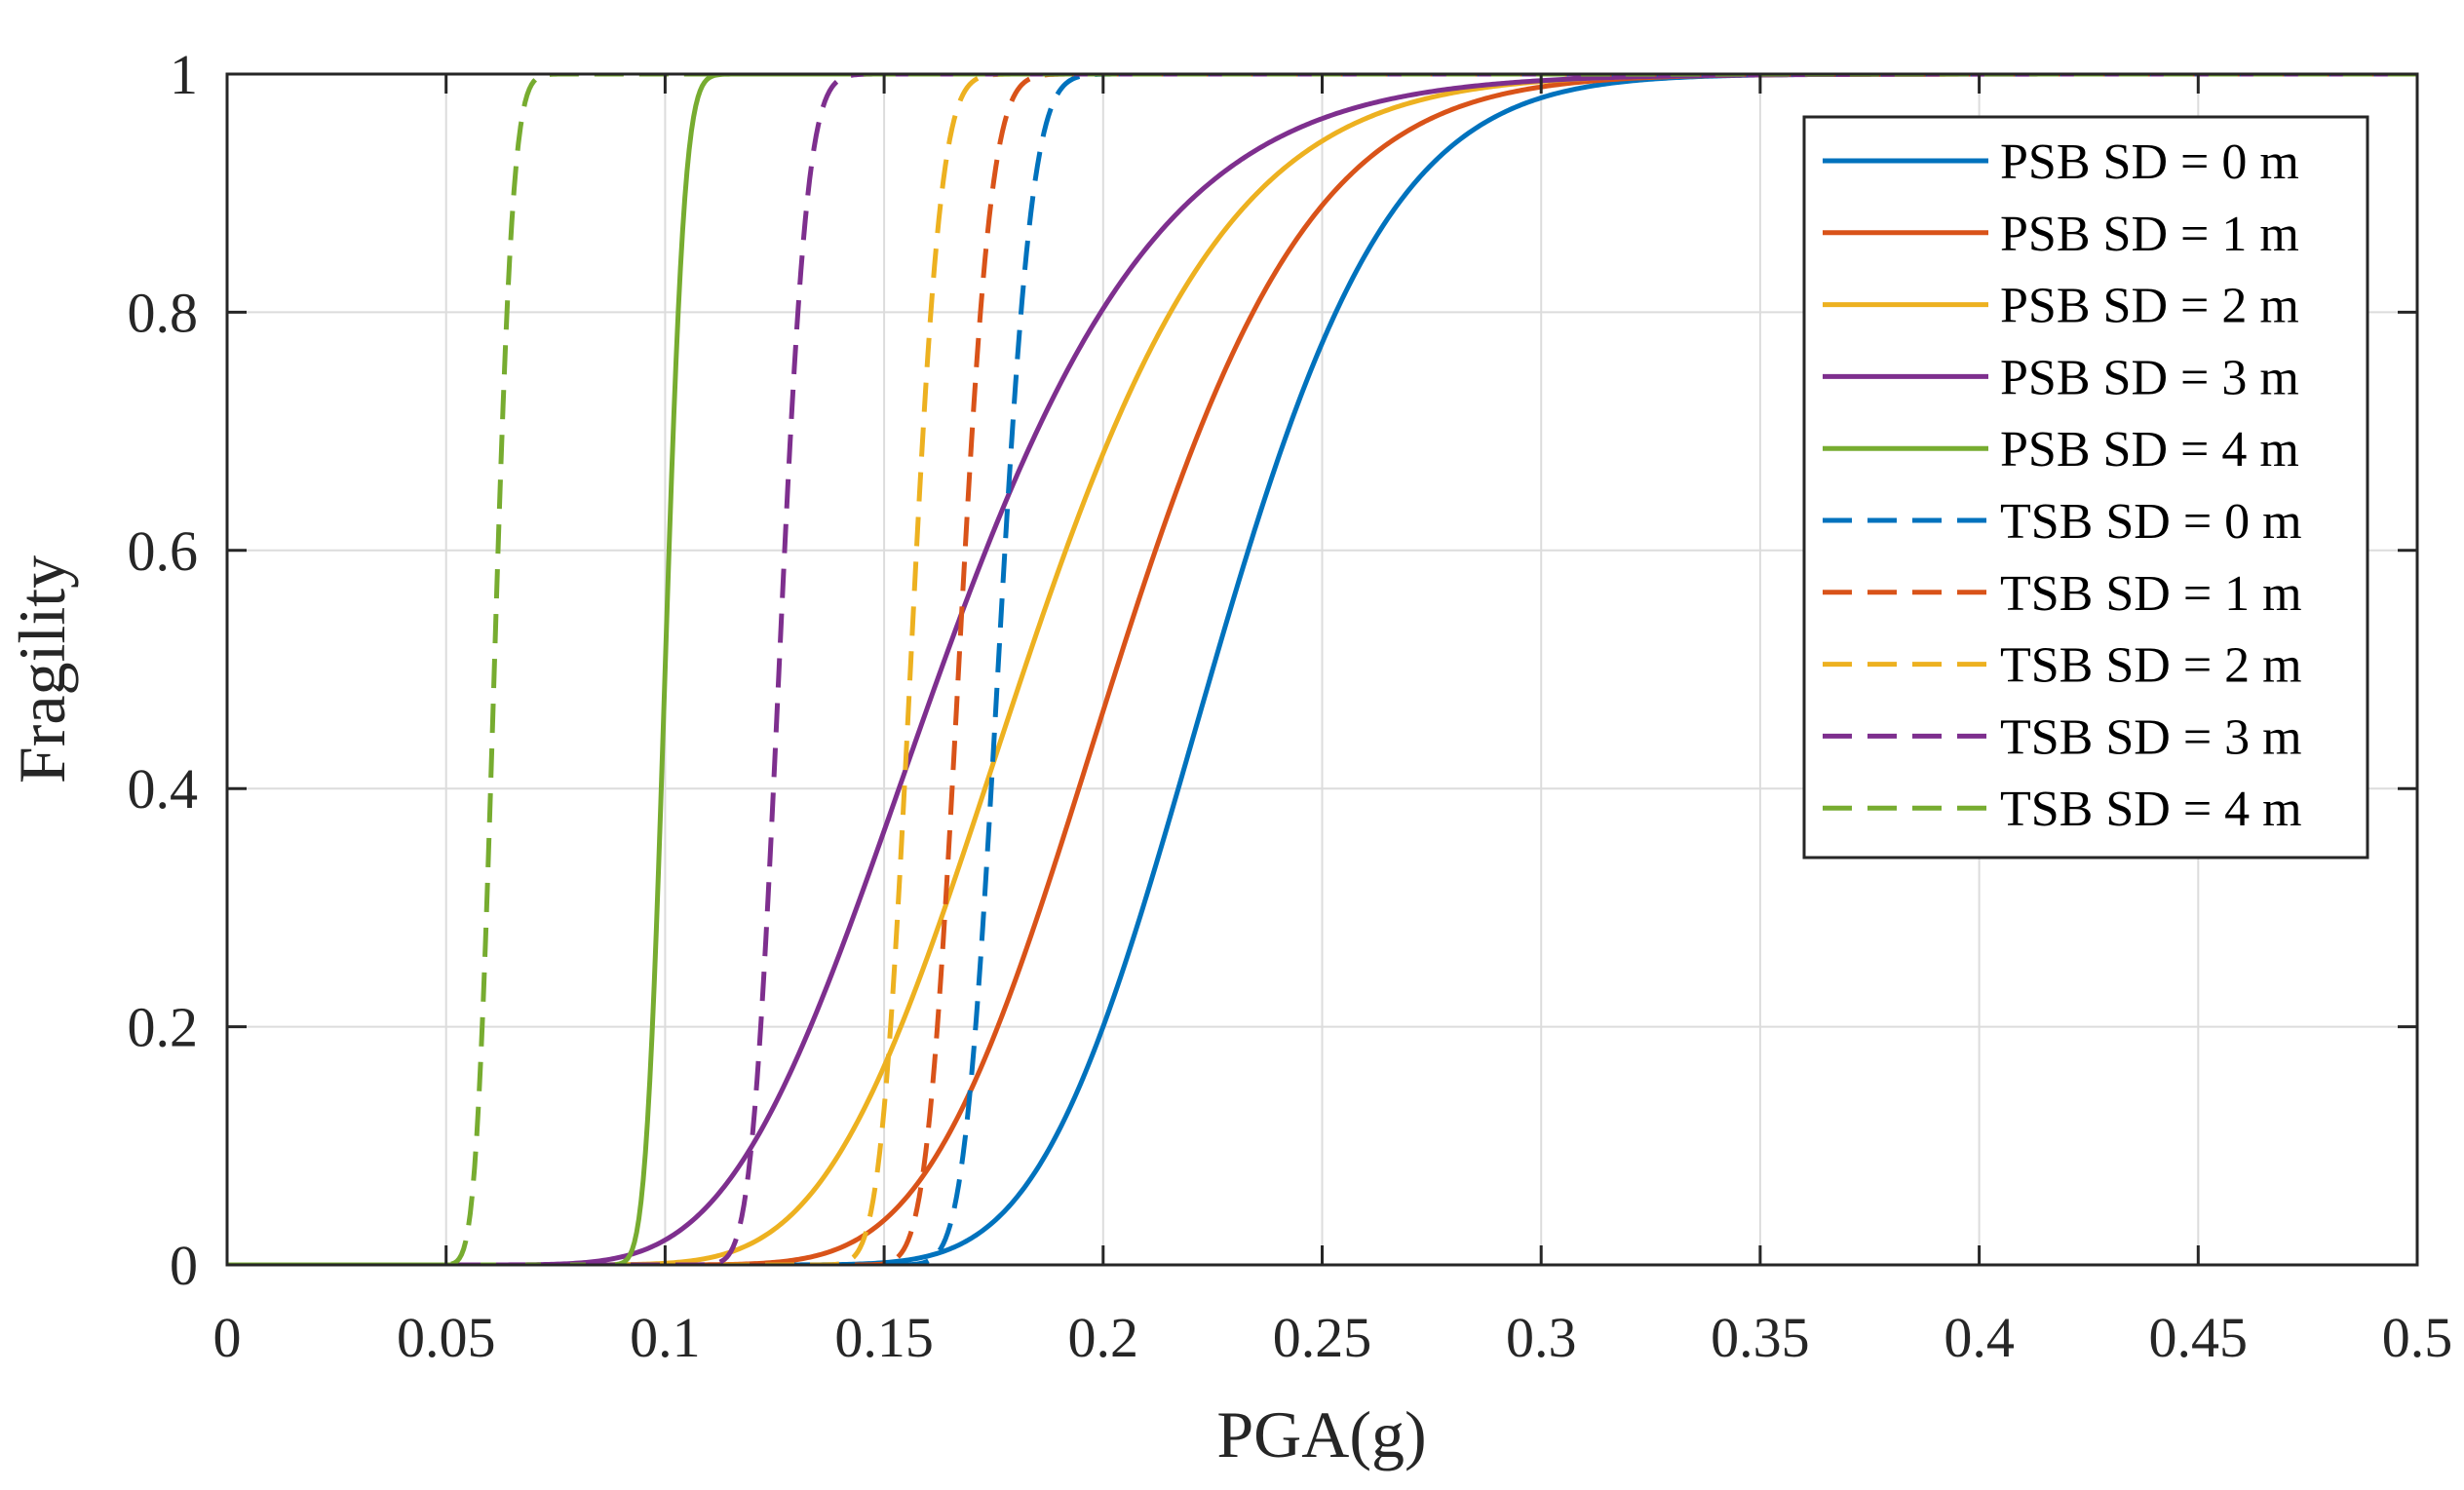 The width and height of the screenshot is (2464, 1490). I want to click on legend-label: PSB SD = 3 m, so click(2149, 377).